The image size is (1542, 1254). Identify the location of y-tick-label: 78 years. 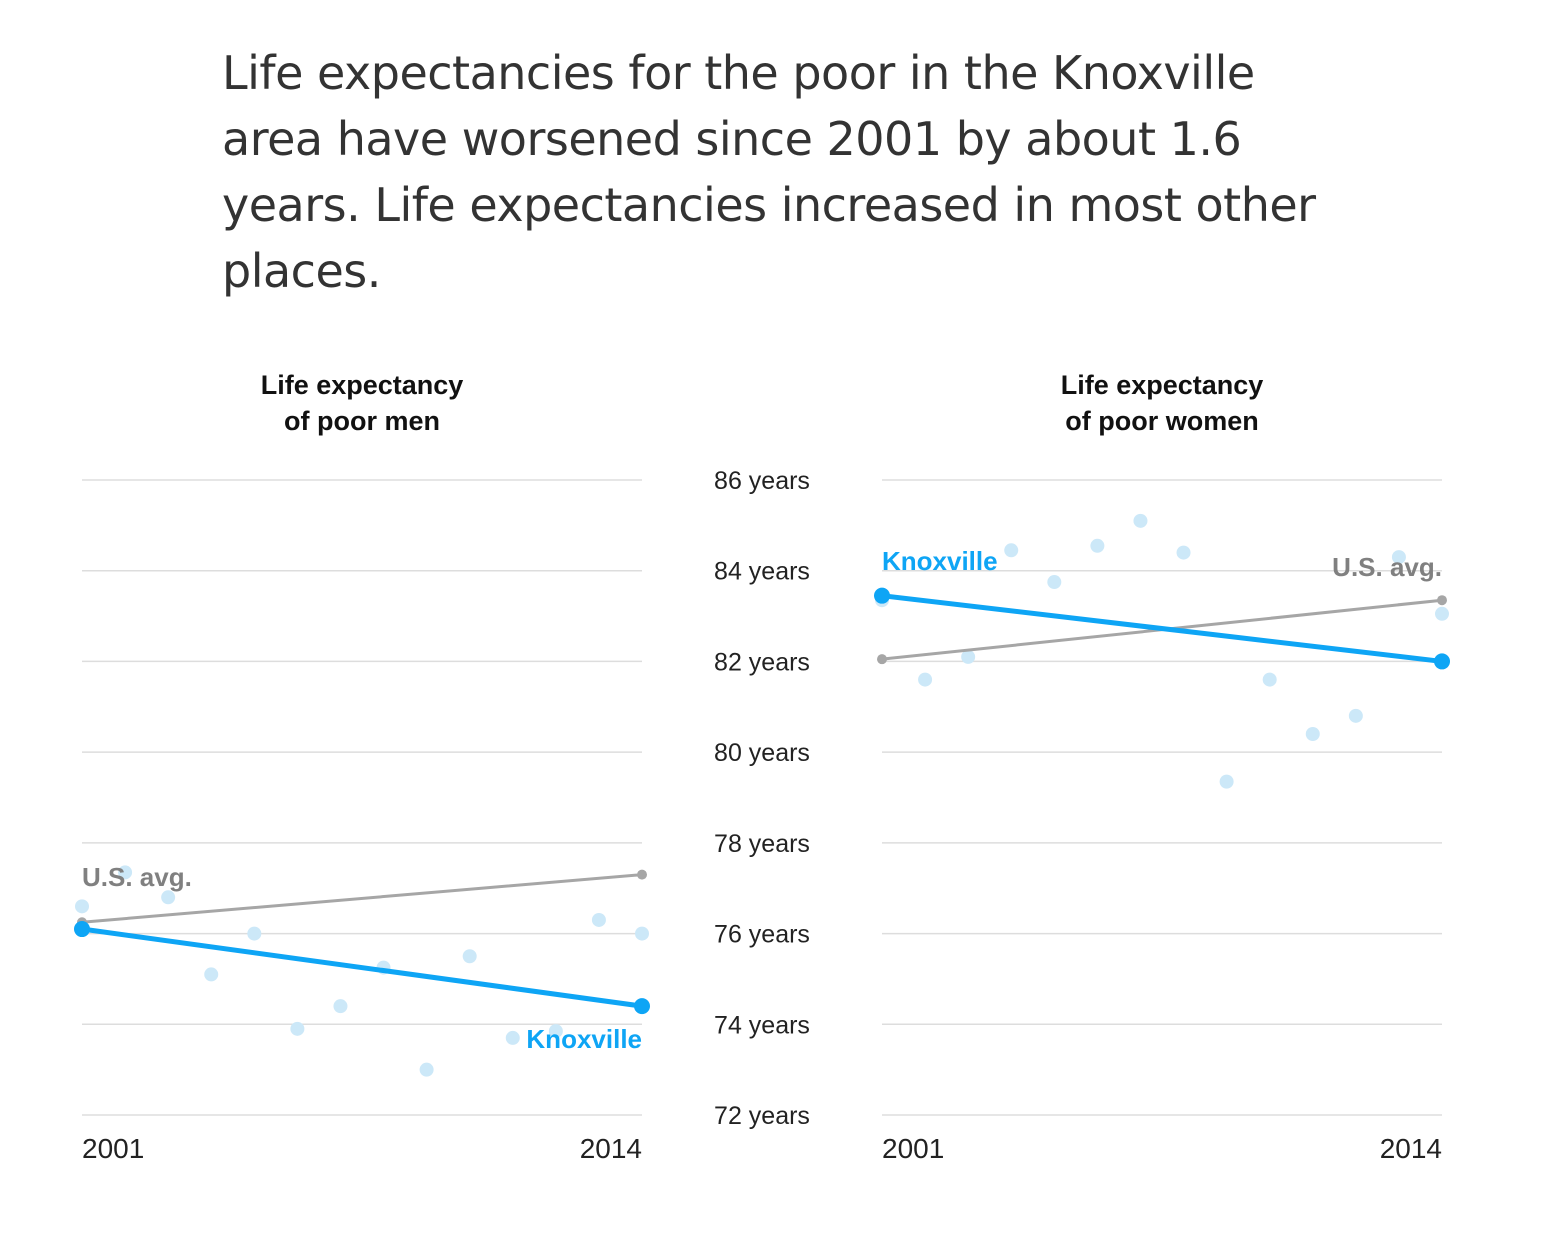
(762, 844).